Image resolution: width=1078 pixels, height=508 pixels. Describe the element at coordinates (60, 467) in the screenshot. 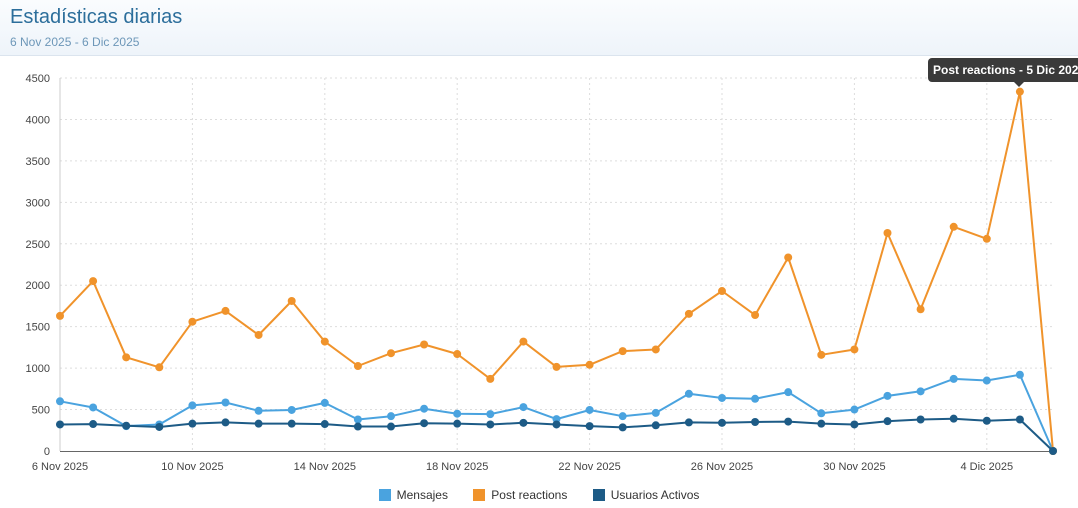

I see `x-tick-label: 6 Nov 2025` at that location.